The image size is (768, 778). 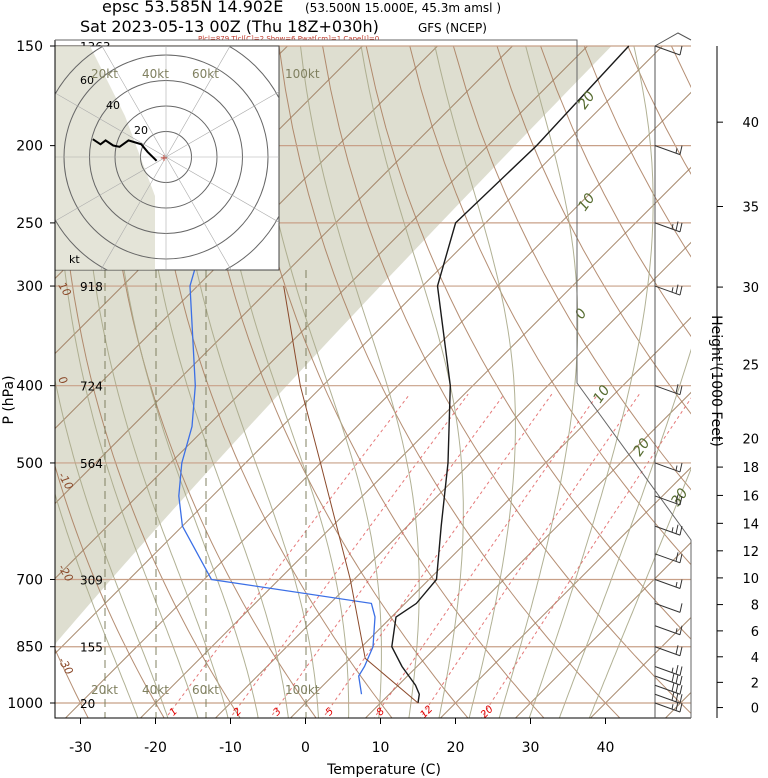 What do you see at coordinates (29, 224) in the screenshot?
I see `y-tick-label: 250` at bounding box center [29, 224].